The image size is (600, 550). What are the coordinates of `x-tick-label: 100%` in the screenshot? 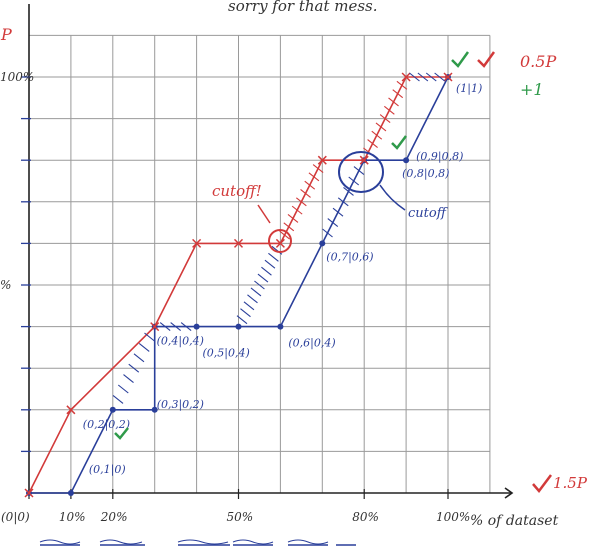 It's located at (453, 517).